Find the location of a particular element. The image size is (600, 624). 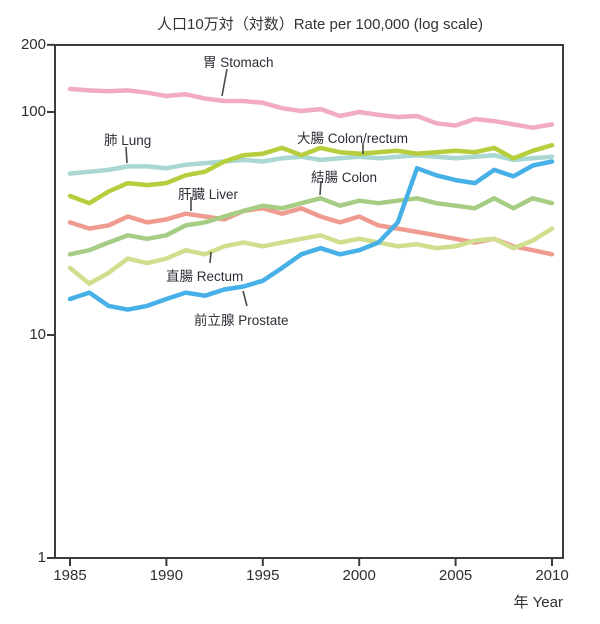

annotation-pointer-lung is located at coordinates (126, 155).